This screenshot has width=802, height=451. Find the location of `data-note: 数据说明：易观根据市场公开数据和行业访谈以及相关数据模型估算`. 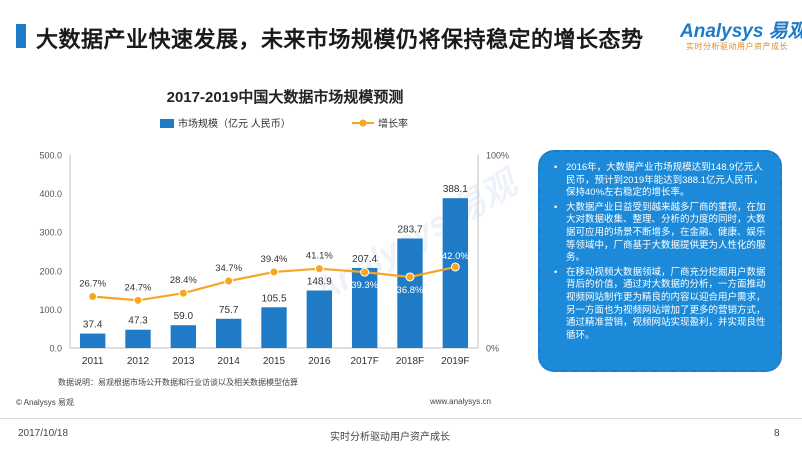

data-note: 数据说明：易观根据市场公开数据和行业访谈以及相关数据模型估算 is located at coordinates (178, 382).